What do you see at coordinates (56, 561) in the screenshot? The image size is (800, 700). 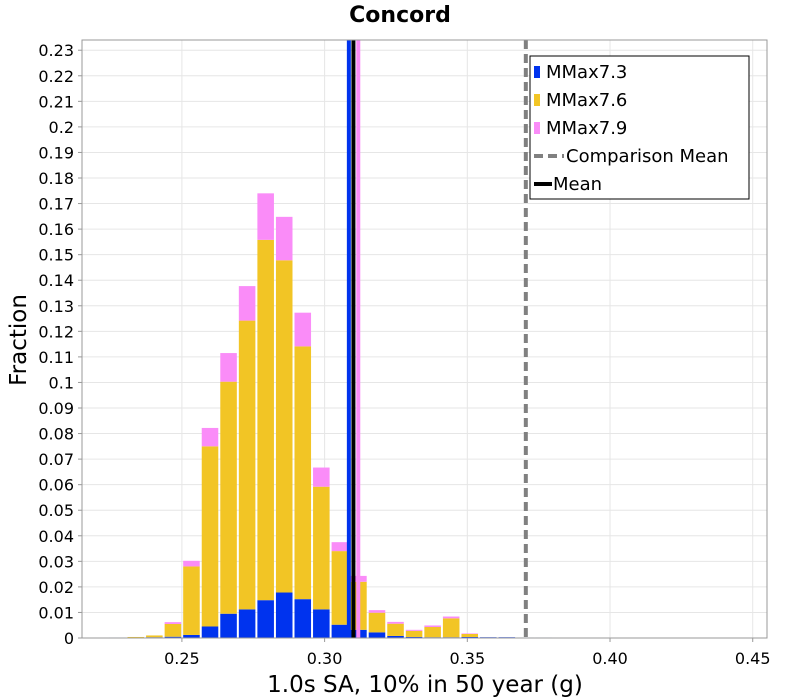 I see `y-tick-label: 0.03` at bounding box center [56, 561].